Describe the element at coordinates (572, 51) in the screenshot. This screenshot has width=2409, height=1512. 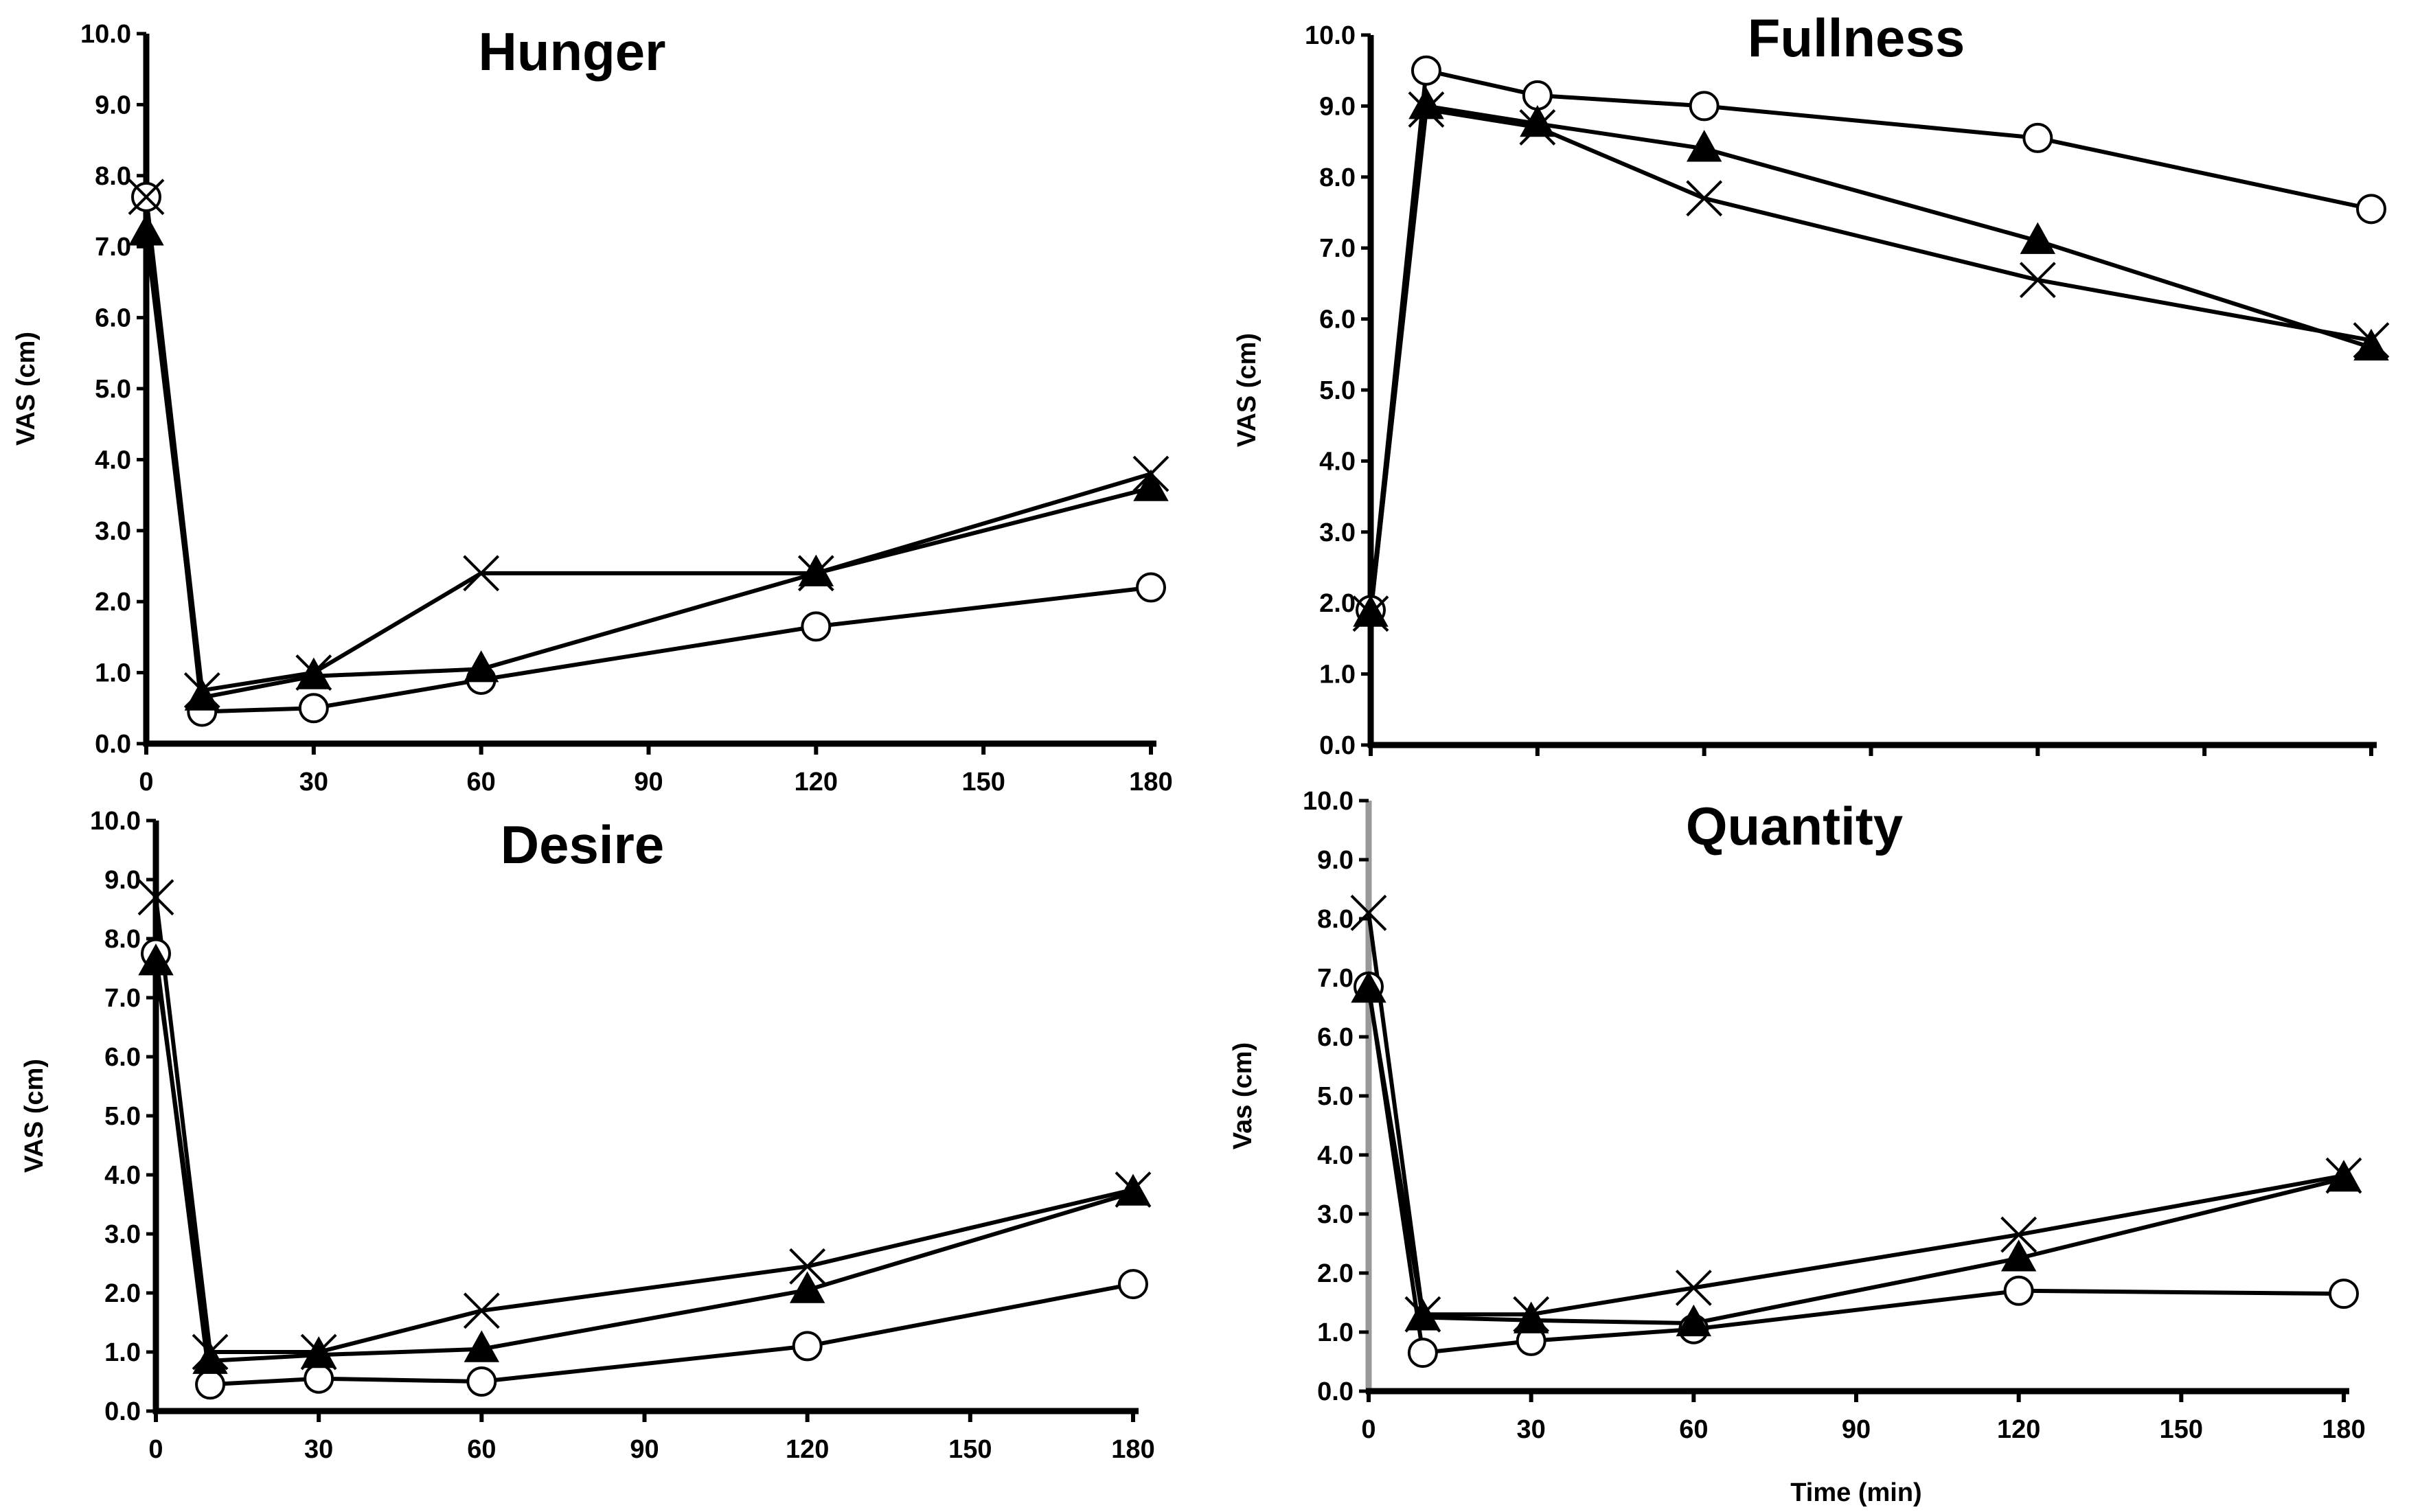
I see `chart-title: Hunger` at that location.